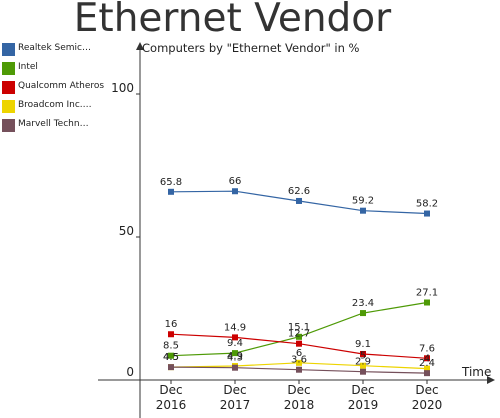 This screenshot has width=500, height=418. Describe the element at coordinates (69, 69) in the screenshot. I see `legend-item-intel: Intel` at that location.